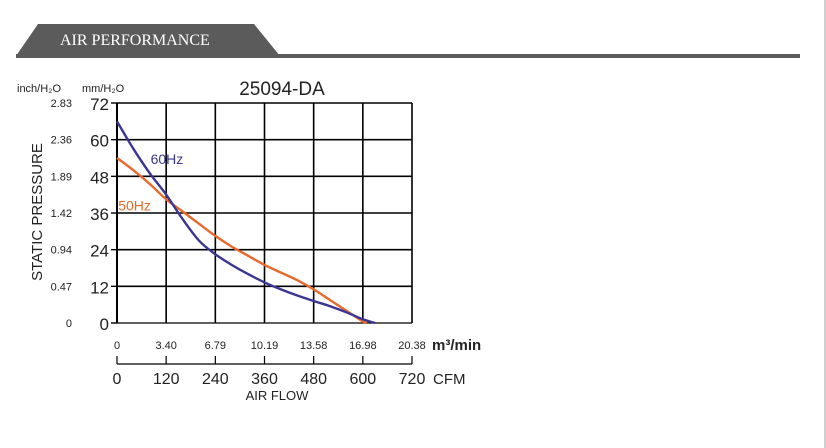 Image resolution: width=826 pixels, height=448 pixels. I want to click on x-tick-label-m3min: 10.19, so click(265, 346).